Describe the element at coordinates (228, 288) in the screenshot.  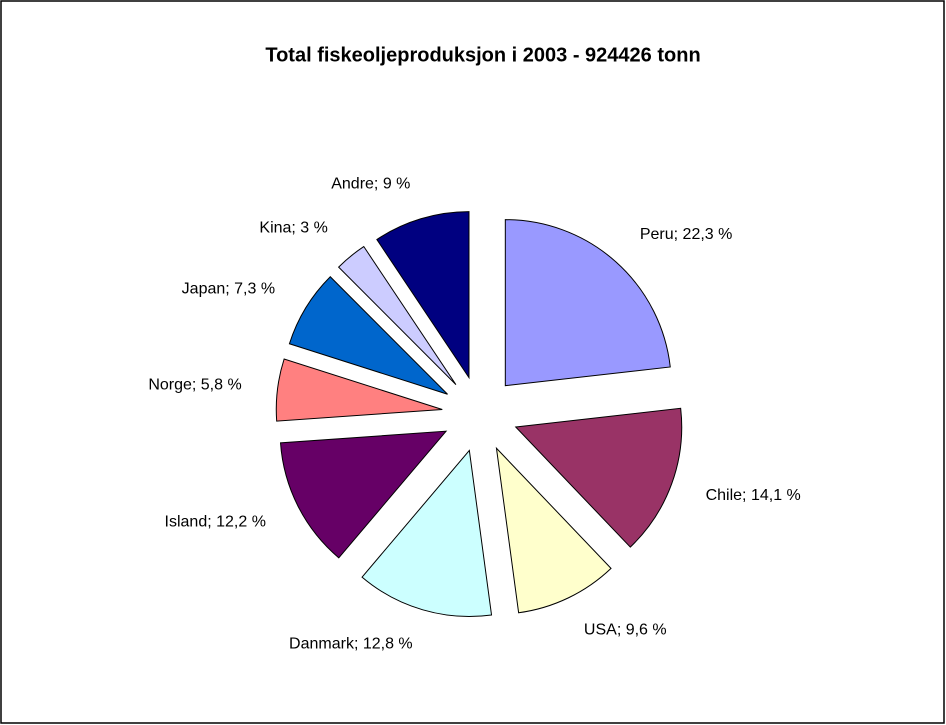
I see `slice-label: Japan; 7,3 %` at that location.